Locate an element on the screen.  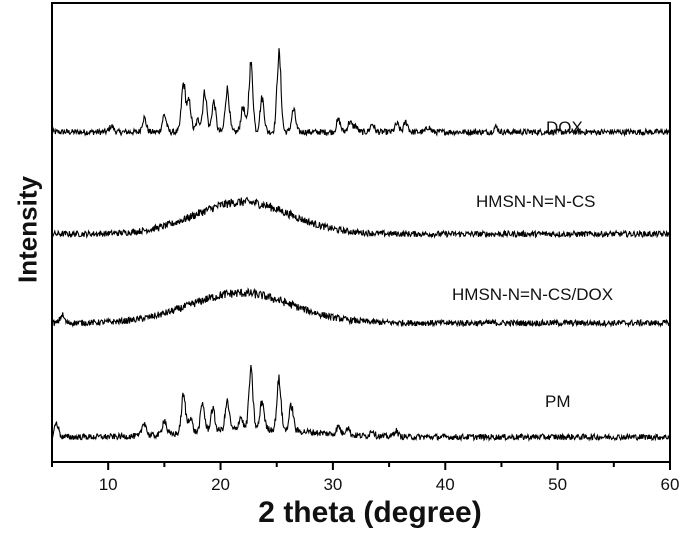
x-tick-label: 60 is located at coordinates (670, 484).